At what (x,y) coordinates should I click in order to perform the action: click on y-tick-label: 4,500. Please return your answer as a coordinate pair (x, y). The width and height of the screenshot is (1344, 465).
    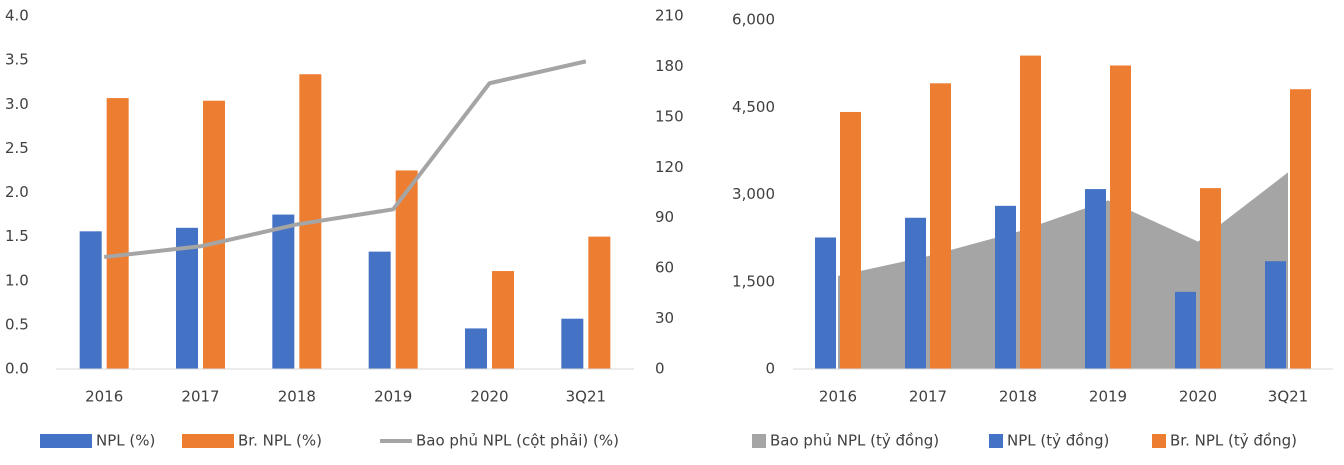
    Looking at the image, I should click on (753, 107).